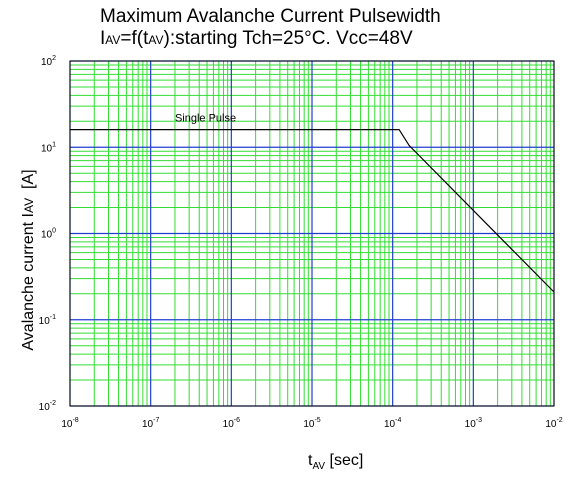  What do you see at coordinates (47, 406) in the screenshot?
I see `y-tick-label: 10⁻²` at bounding box center [47, 406].